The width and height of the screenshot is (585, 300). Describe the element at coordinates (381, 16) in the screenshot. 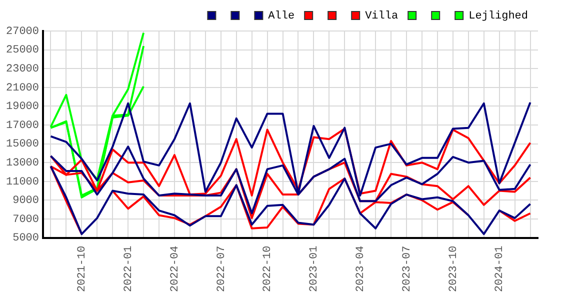

I see `legend-label: Villa` at that location.